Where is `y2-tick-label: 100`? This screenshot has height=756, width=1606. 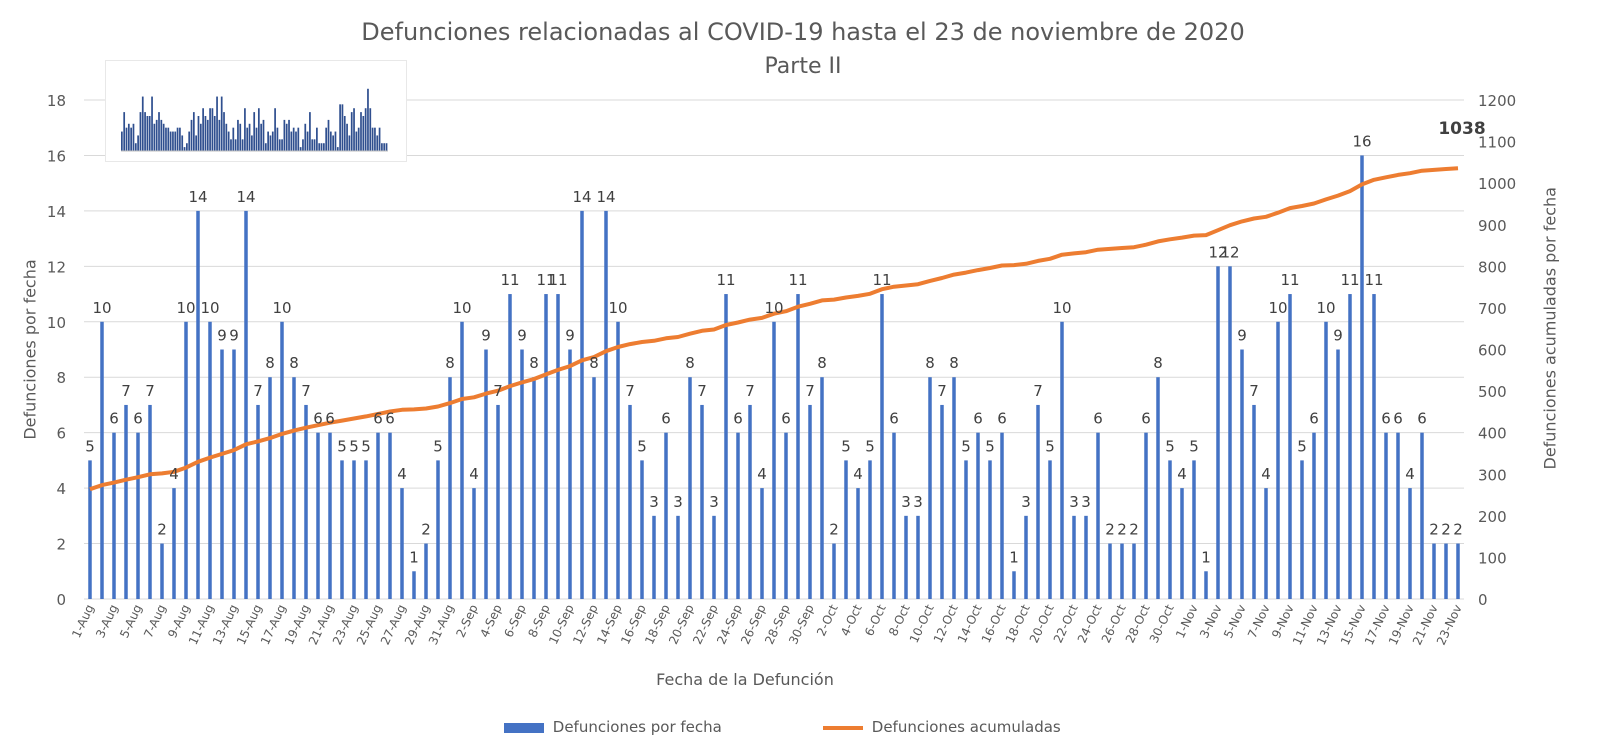 y2-tick-label: 100 is located at coordinates (1492, 558).